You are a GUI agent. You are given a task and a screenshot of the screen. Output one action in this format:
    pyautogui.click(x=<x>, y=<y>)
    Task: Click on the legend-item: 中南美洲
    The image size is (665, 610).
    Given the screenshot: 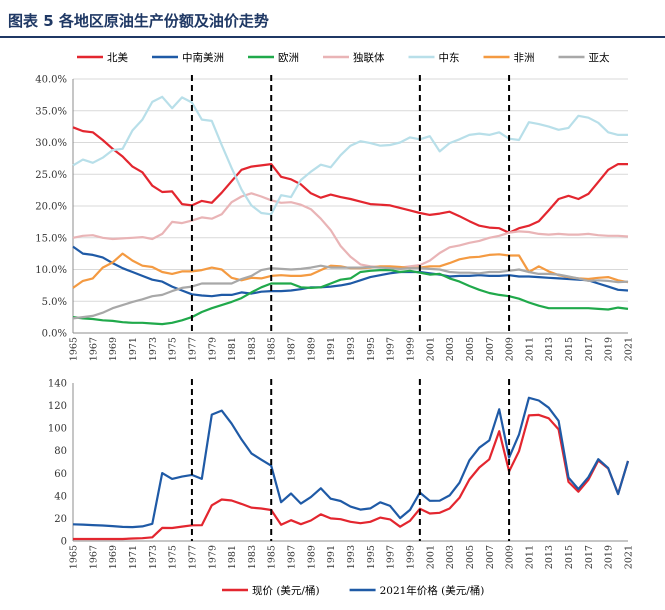 What is the action you would take?
    pyautogui.click(x=188, y=57)
    